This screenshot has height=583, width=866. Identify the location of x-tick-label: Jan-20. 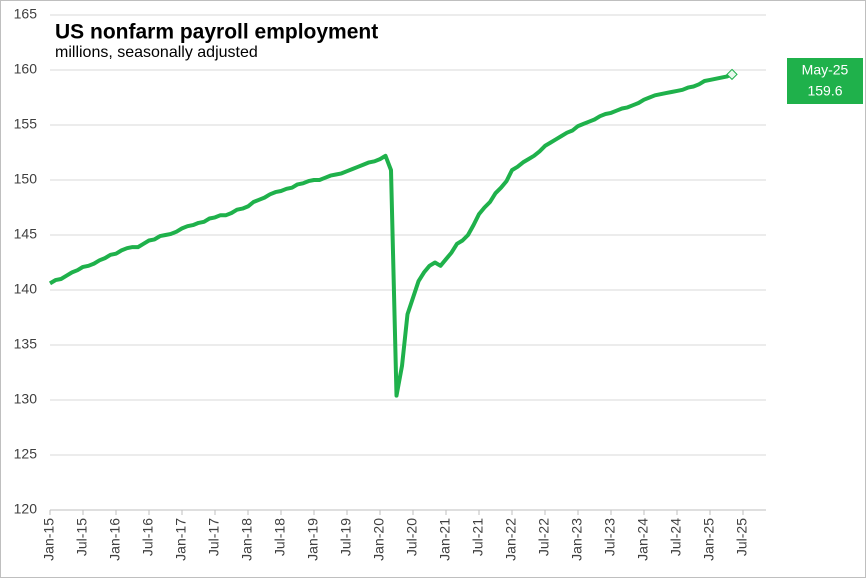
(379, 539).